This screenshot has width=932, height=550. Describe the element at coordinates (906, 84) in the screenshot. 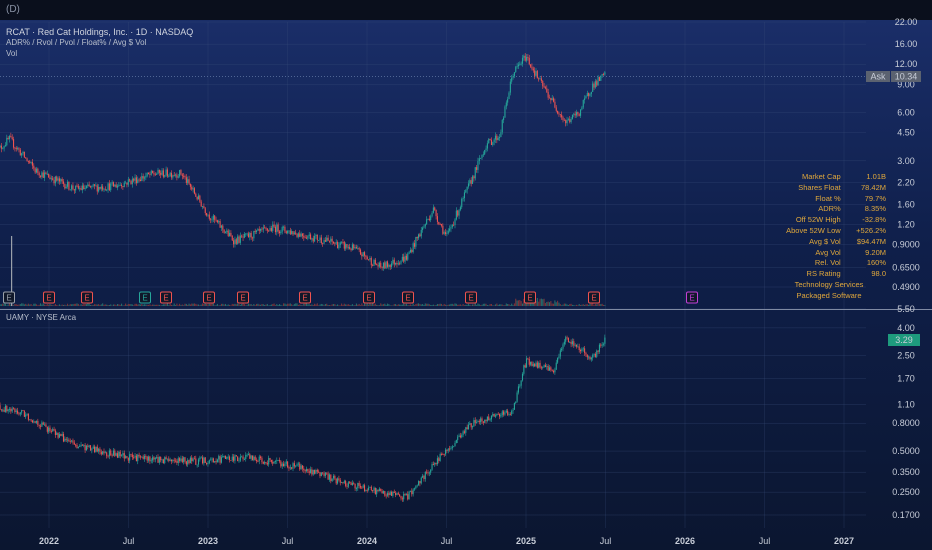

I see `y-tick-label: 9.00` at that location.